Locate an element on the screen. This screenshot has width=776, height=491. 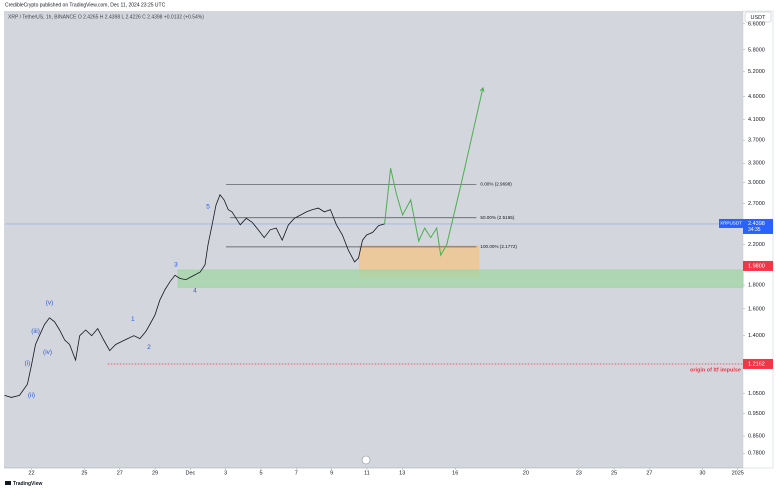
countdown-label: 34:35 is located at coordinates (754, 230).